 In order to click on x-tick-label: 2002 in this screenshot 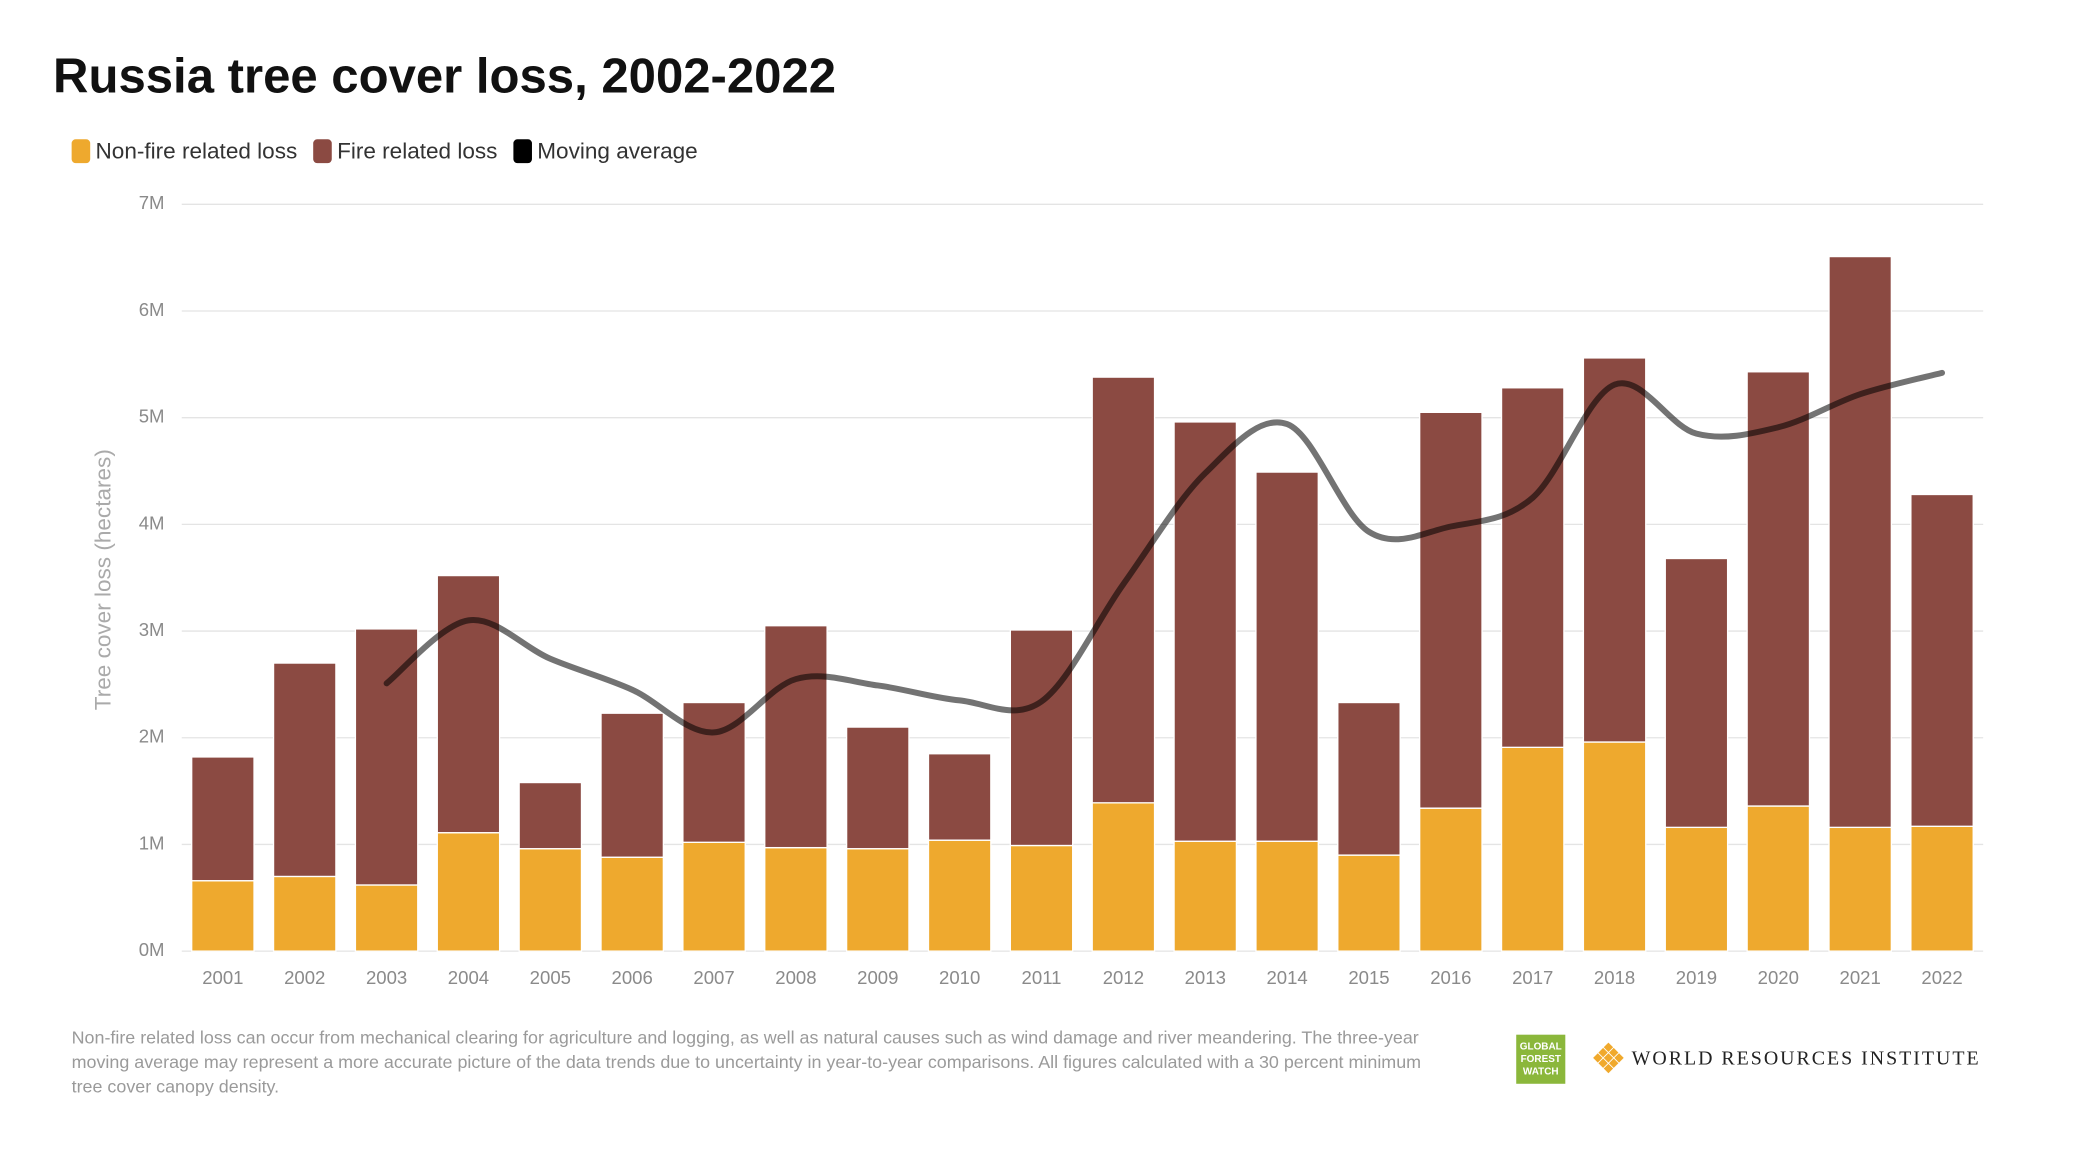, I will do `click(304, 977)`.